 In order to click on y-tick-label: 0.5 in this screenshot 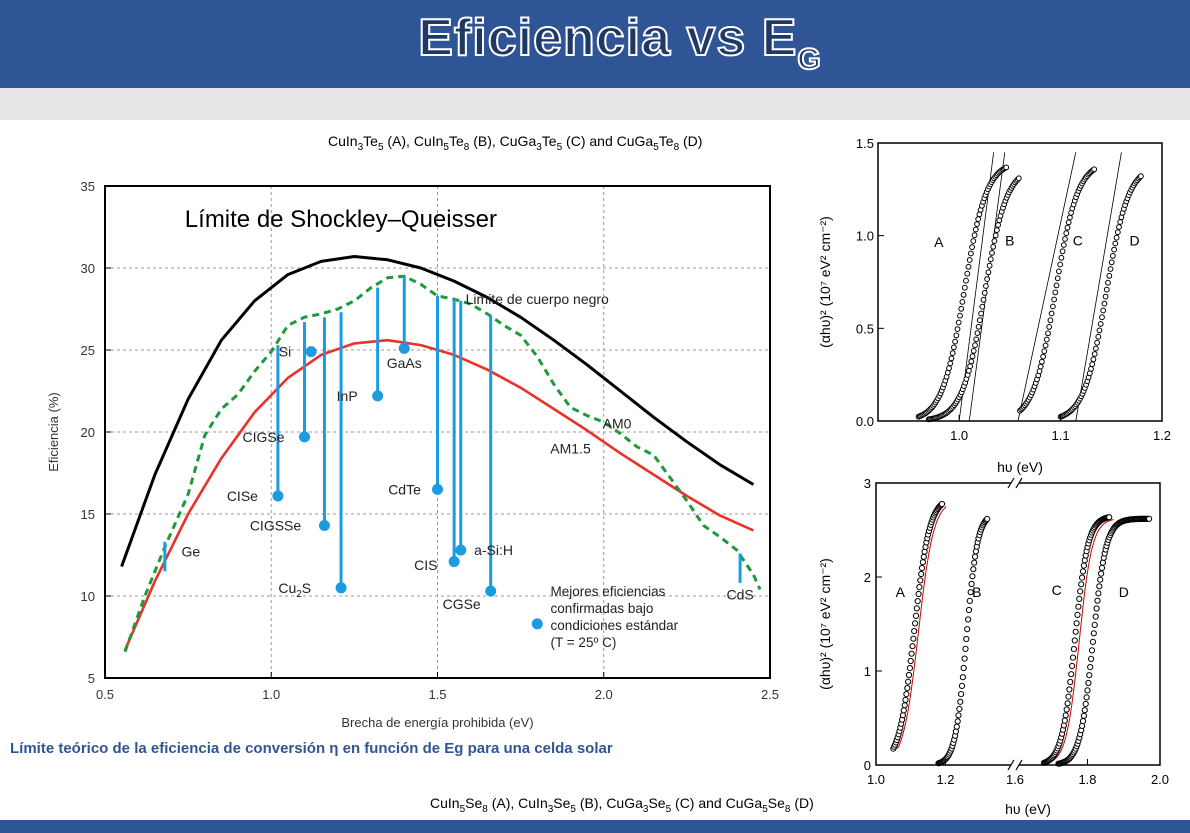, I will do `click(865, 328)`.